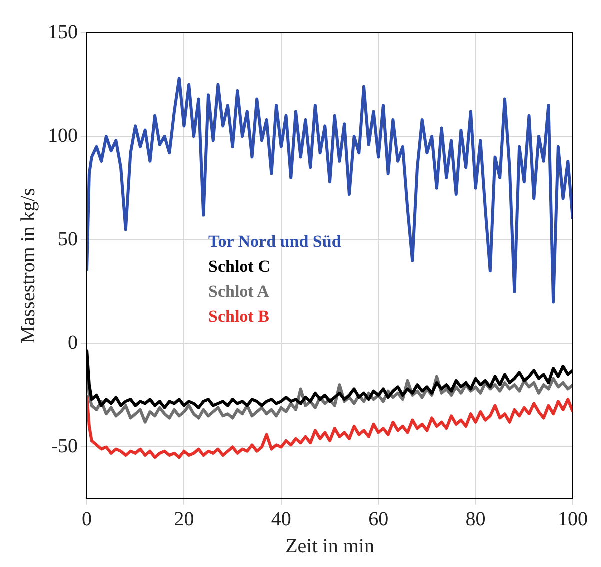 Image resolution: width=601 pixels, height=567 pixels. What do you see at coordinates (64, 446) in the screenshot?
I see `y-tick-label: -50` at bounding box center [64, 446].